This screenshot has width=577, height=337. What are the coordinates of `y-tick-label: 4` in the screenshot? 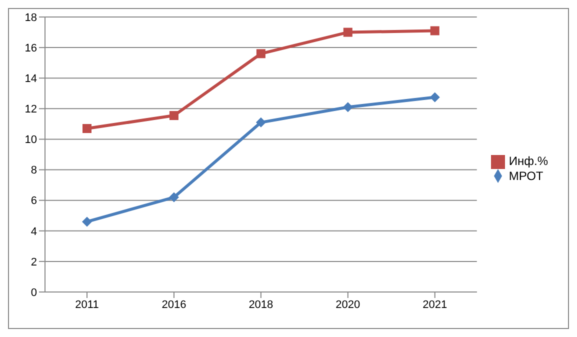 It's located at (33, 232).